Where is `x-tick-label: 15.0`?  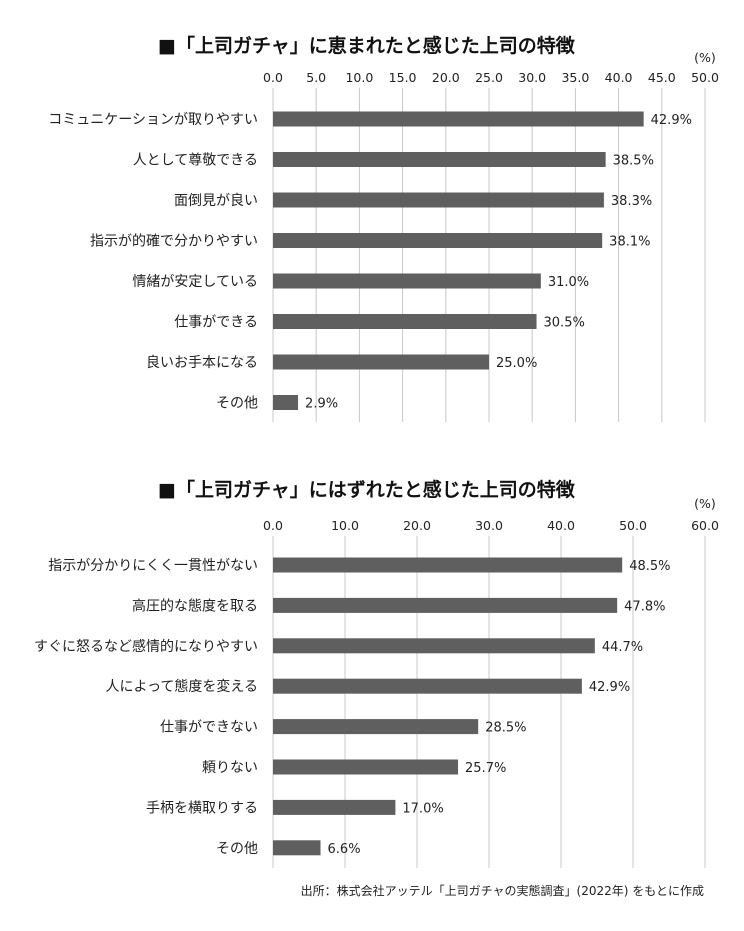 x-tick-label: 15.0 is located at coordinates (403, 77).